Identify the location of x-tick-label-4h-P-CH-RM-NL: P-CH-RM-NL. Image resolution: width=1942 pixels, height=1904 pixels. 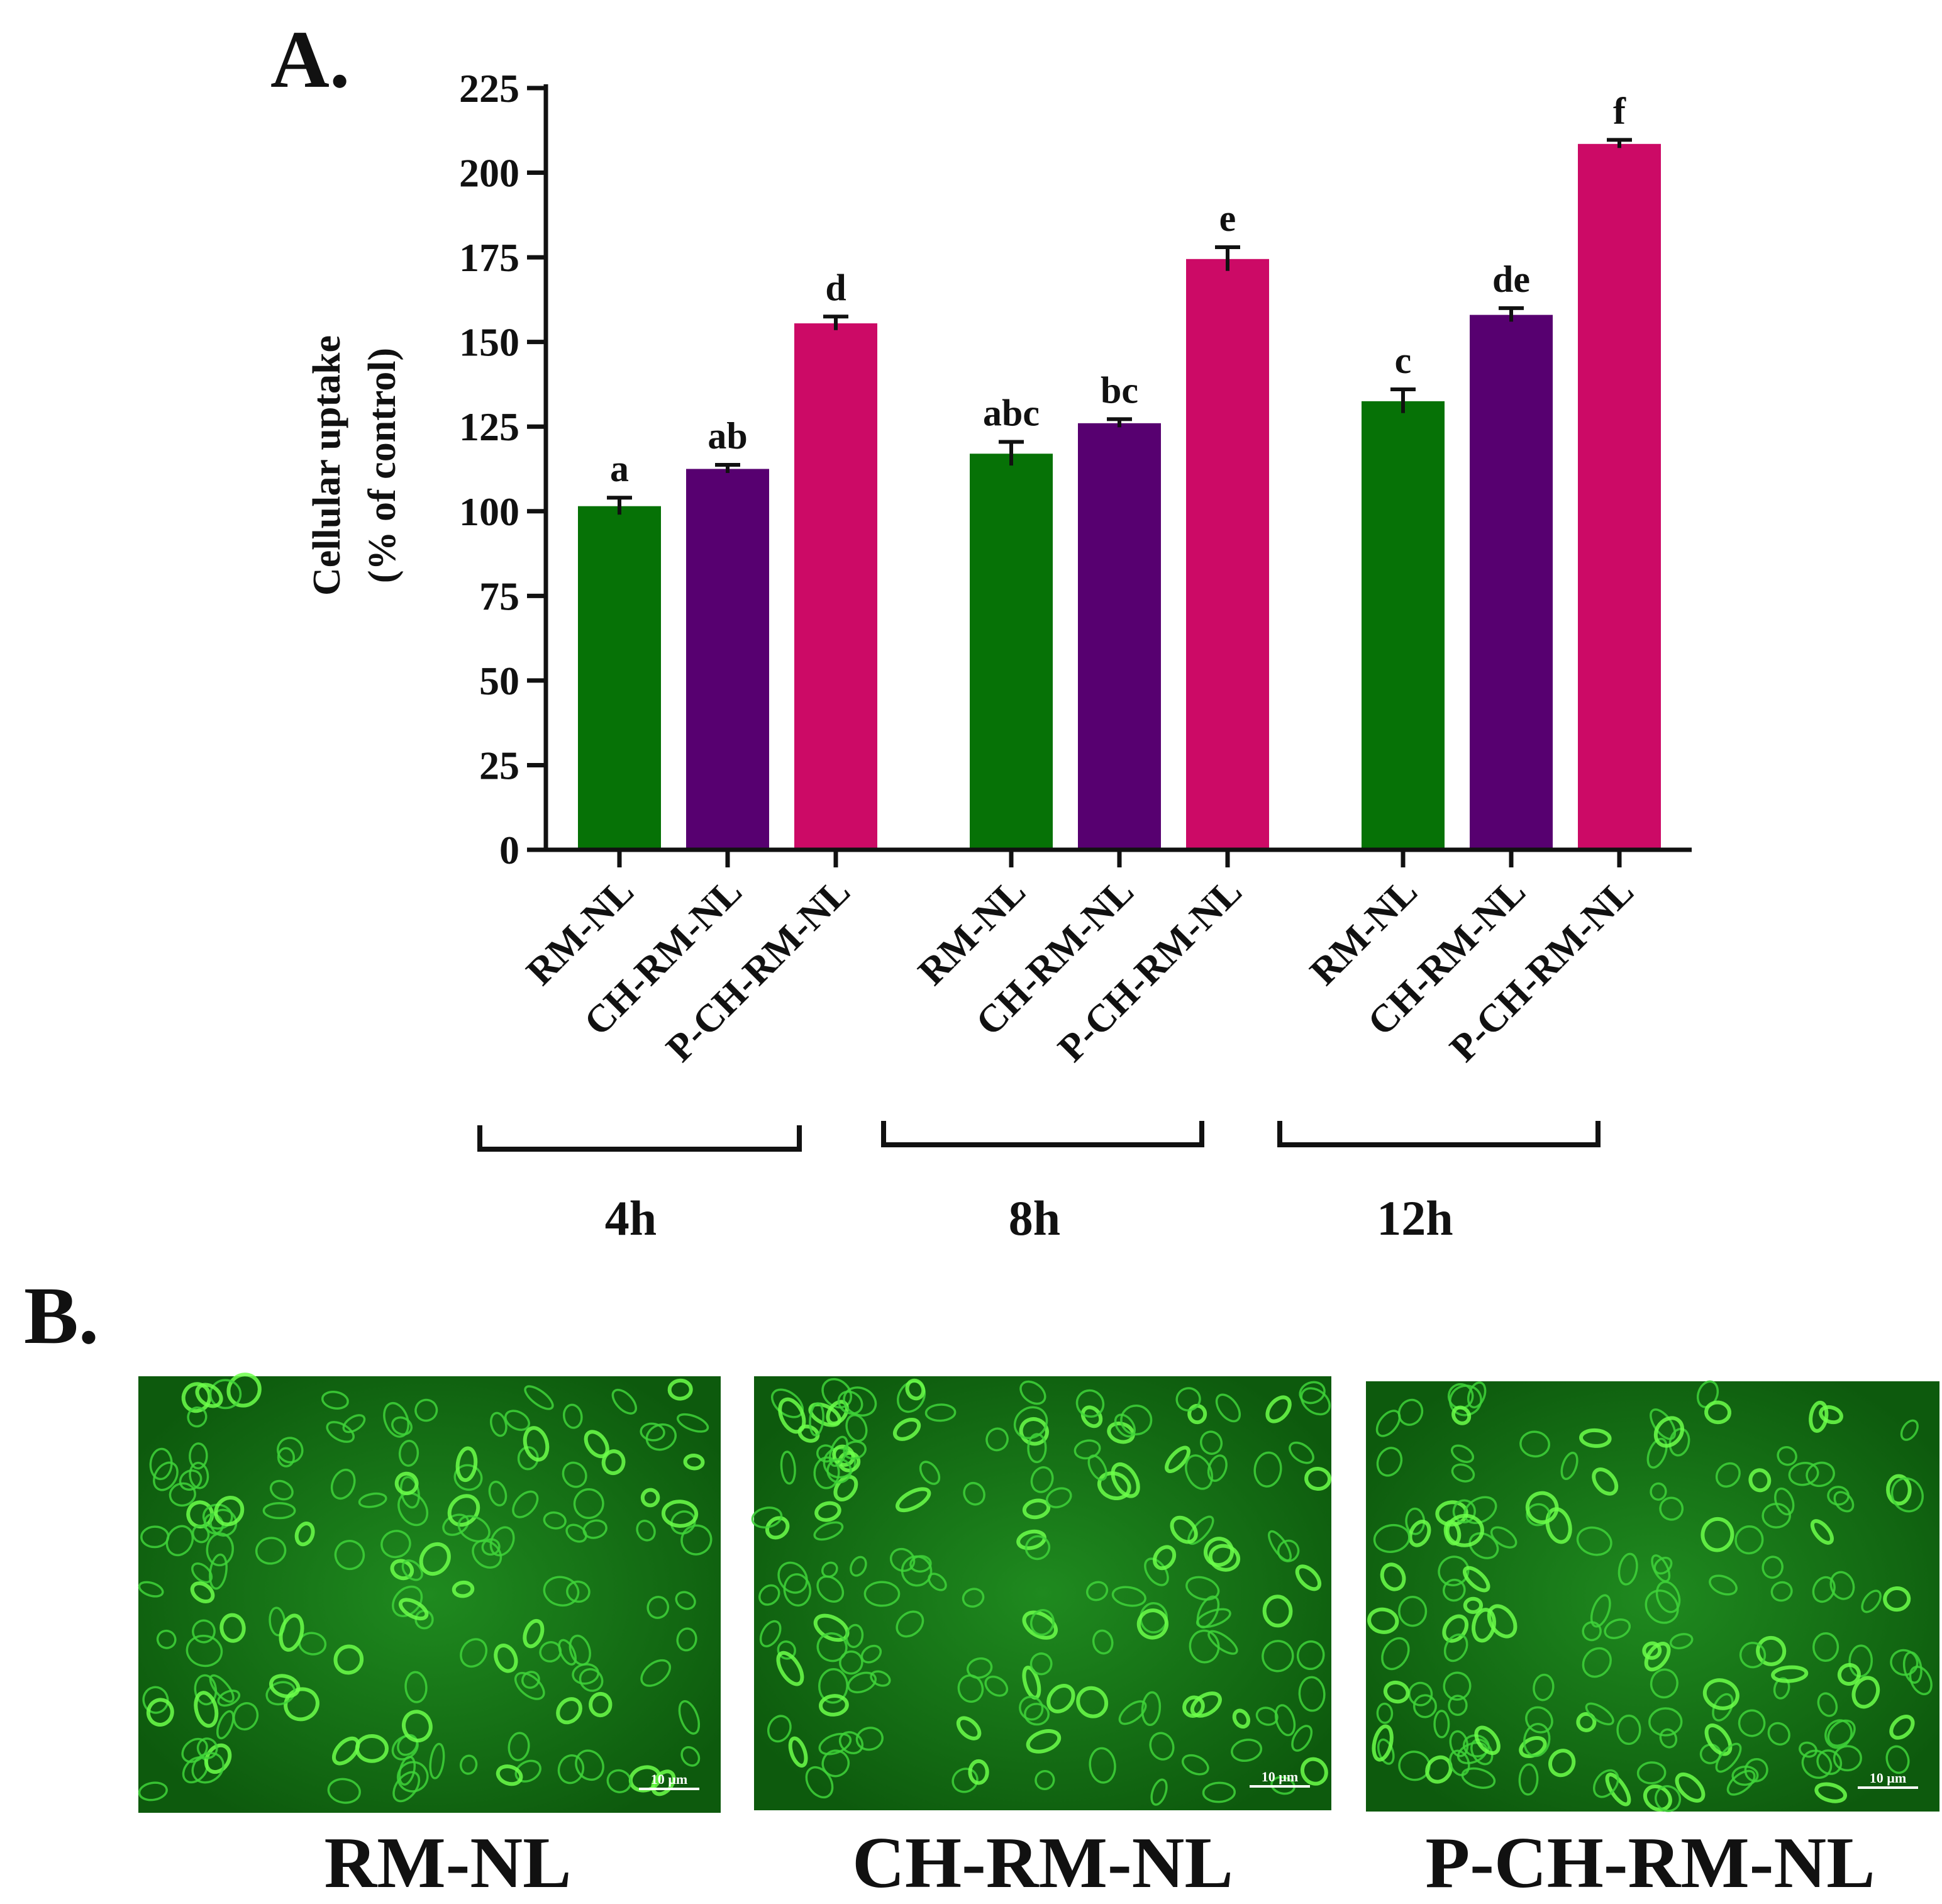
(758, 970).